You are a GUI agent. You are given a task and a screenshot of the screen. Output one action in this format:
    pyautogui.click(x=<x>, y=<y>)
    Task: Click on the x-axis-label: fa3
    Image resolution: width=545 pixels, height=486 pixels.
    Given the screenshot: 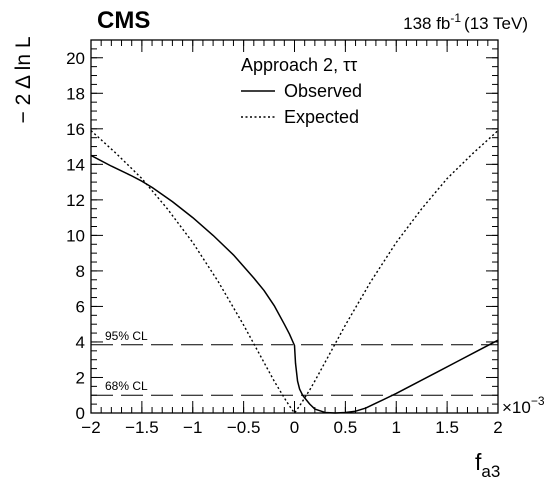 What is the action you would take?
    pyautogui.click(x=487, y=465)
    